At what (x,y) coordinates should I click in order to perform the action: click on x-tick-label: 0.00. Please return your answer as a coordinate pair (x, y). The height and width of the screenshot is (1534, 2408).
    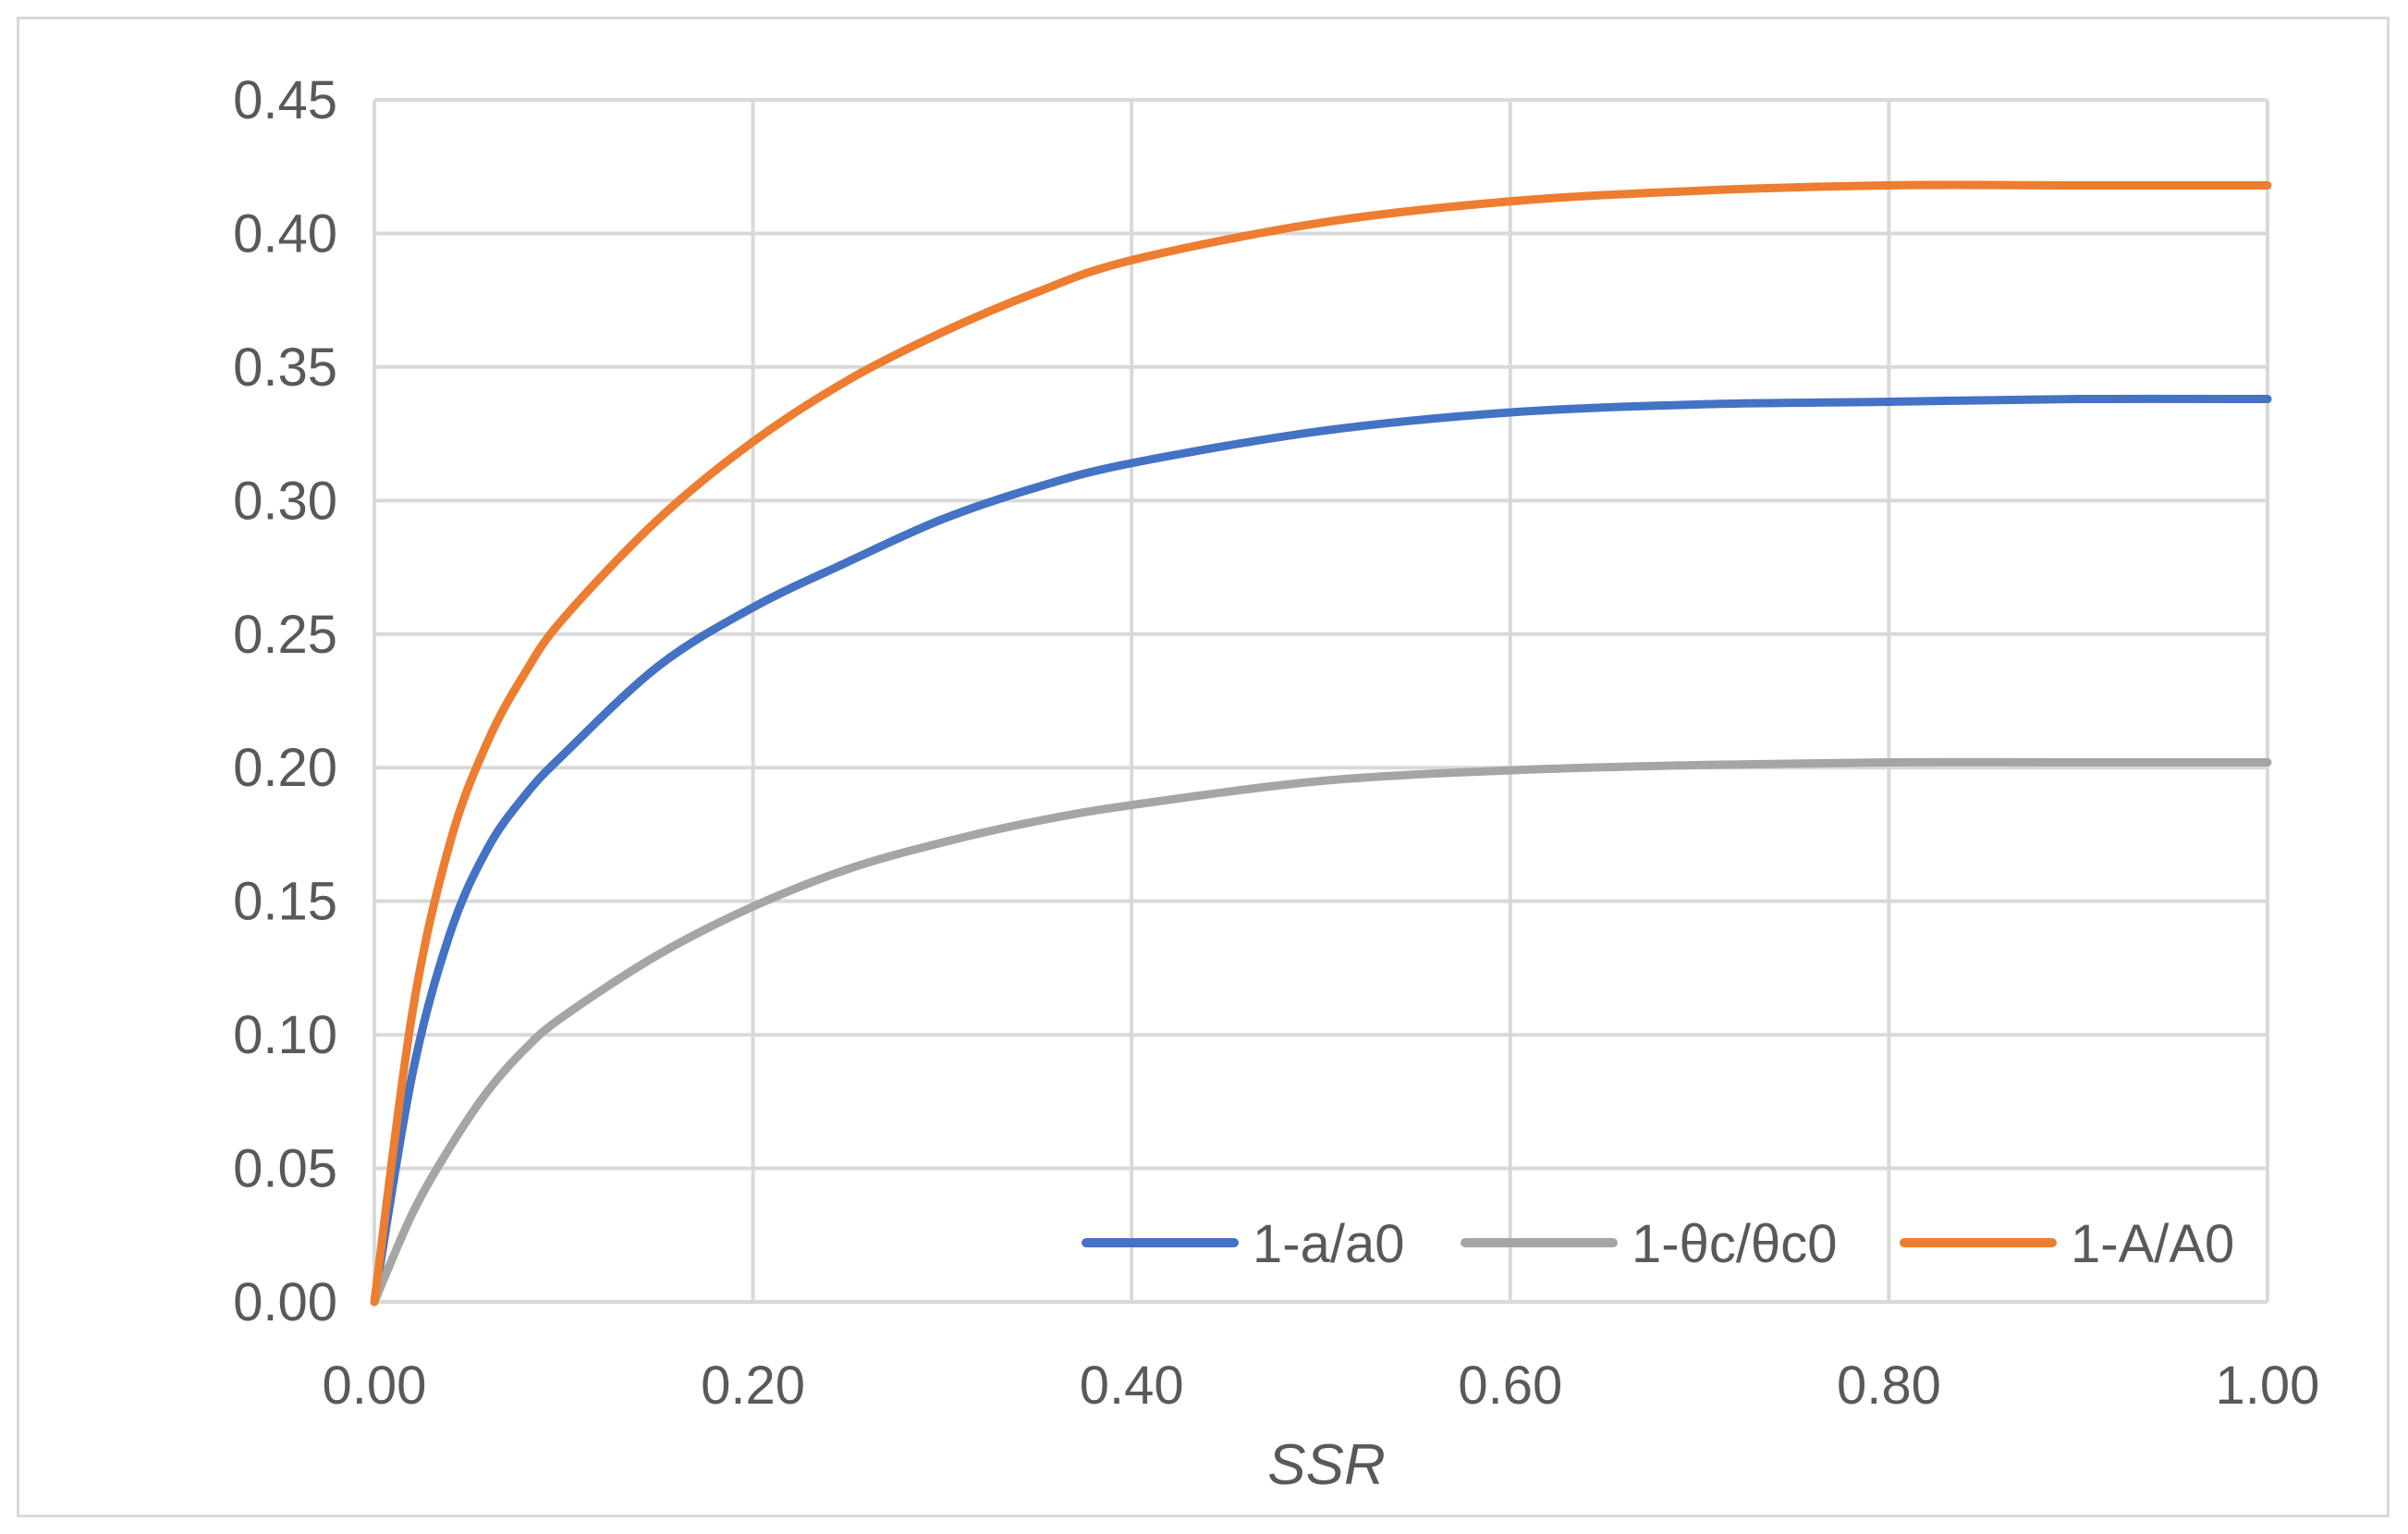
    Looking at the image, I should click on (375, 1386).